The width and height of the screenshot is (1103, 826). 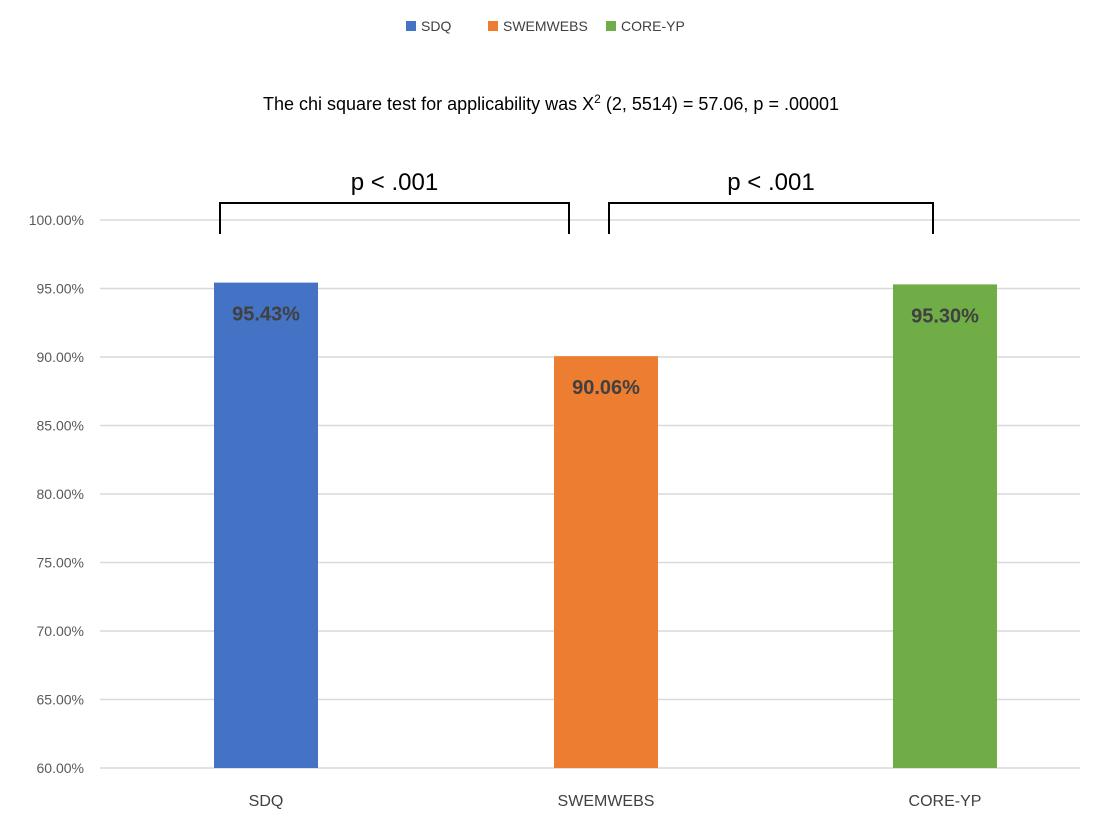 What do you see at coordinates (60, 289) in the screenshot?
I see `y-tick-label: 95.00%` at bounding box center [60, 289].